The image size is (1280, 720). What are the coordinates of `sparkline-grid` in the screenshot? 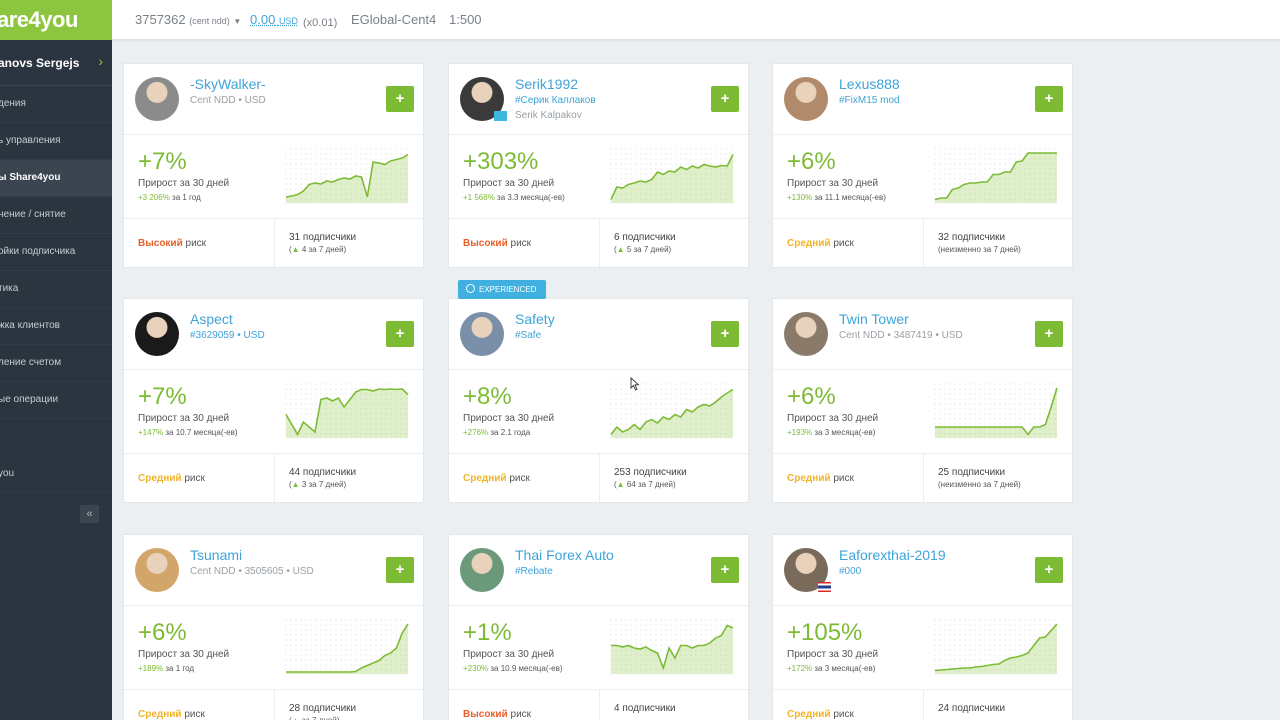 It's located at (347, 176).